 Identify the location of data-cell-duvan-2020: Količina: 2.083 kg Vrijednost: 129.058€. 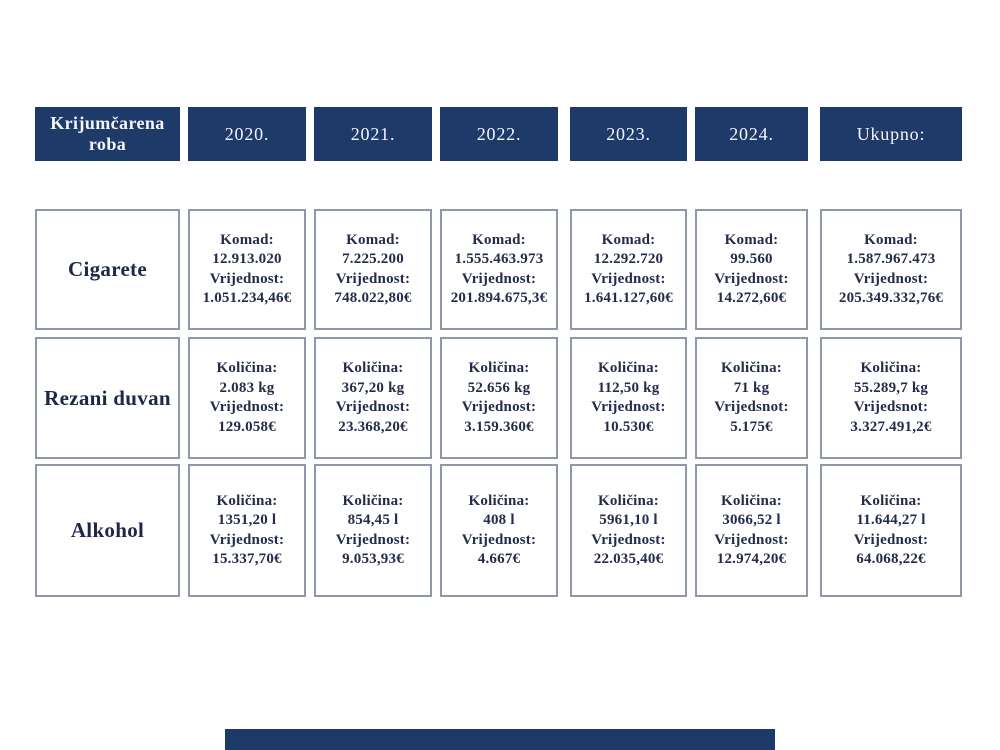
(247, 398).